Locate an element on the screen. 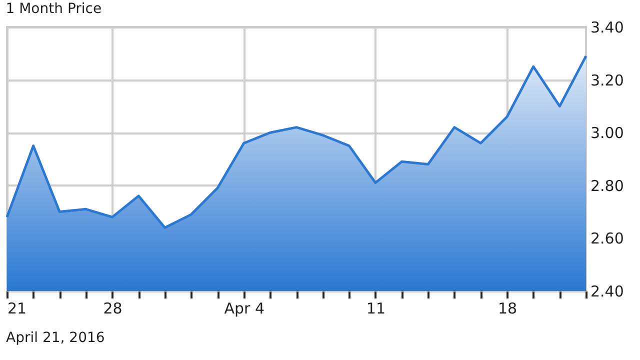 The height and width of the screenshot is (360, 640). chart-title: 1 Month Price is located at coordinates (54, 9).